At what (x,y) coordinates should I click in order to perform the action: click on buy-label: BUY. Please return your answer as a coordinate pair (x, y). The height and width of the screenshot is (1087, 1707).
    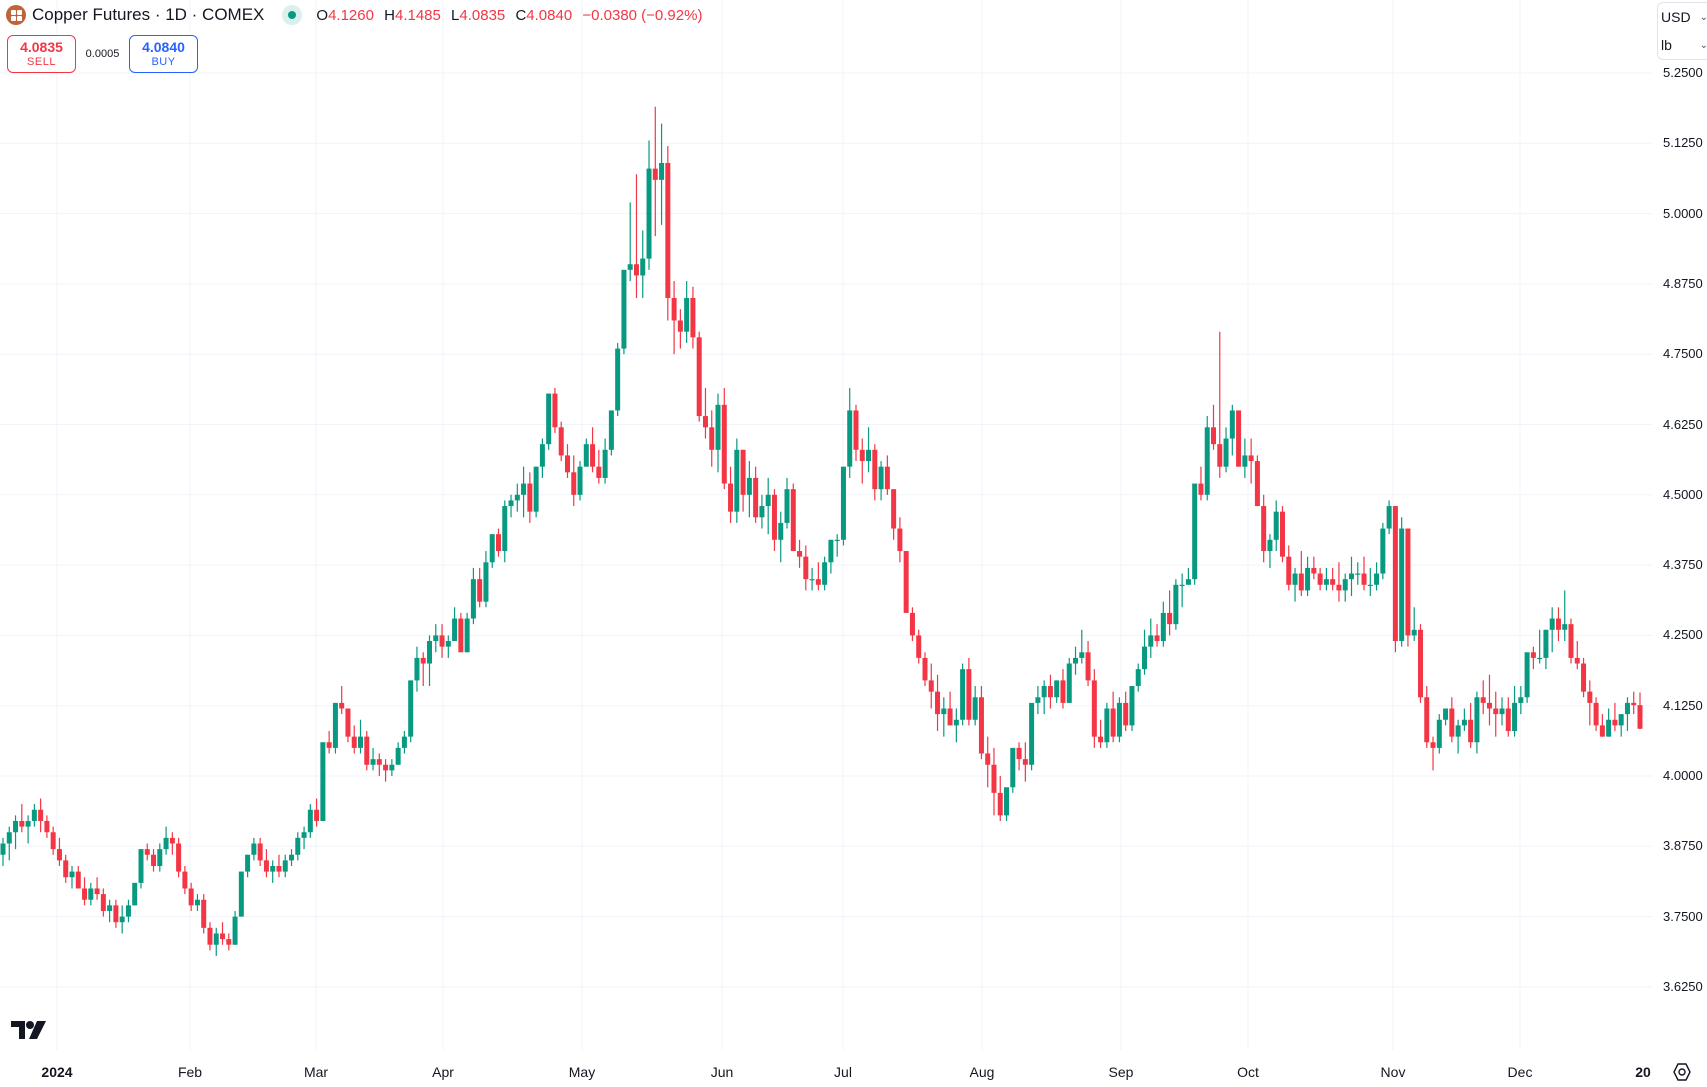
    Looking at the image, I should click on (163, 62).